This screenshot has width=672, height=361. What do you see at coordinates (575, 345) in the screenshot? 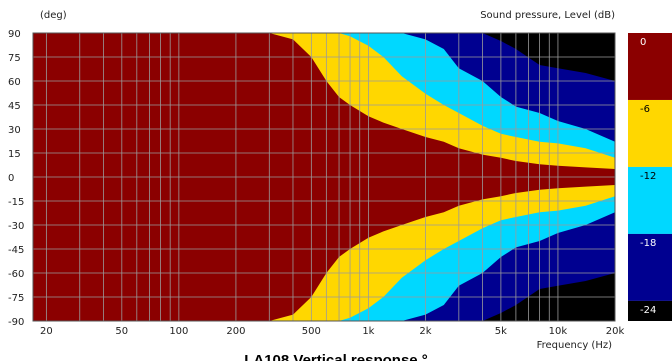
I see `x-axis-label: Frequency (Hz)` at bounding box center [575, 345].